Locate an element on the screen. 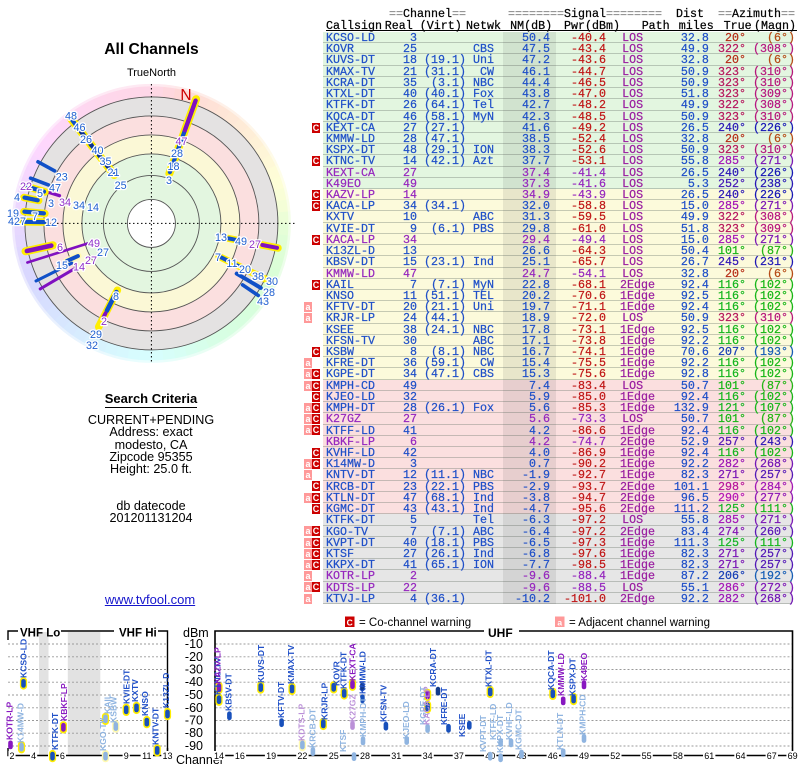  svg-text: KTLN-DT is located at coordinates (560, 731).